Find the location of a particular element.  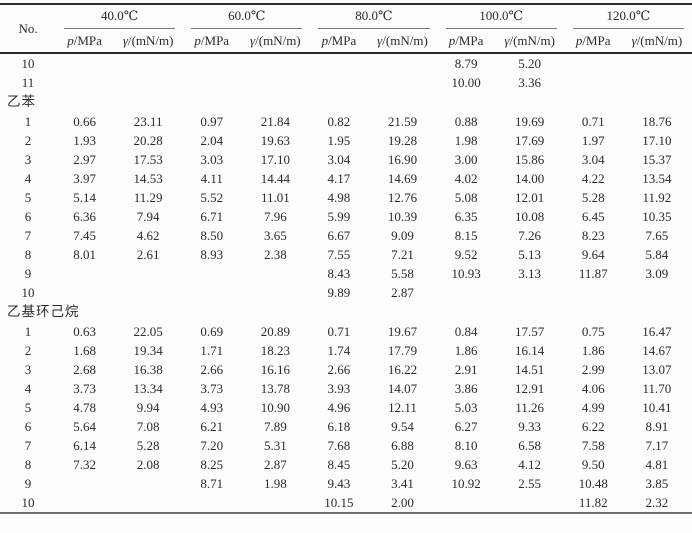

section-row: 乙苯 is located at coordinates (346, 102).